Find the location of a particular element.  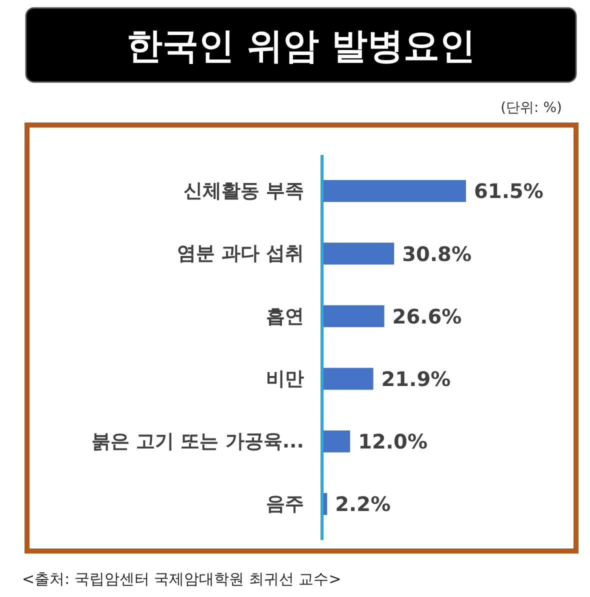

y-tick-label: 비만 is located at coordinates (285, 379).